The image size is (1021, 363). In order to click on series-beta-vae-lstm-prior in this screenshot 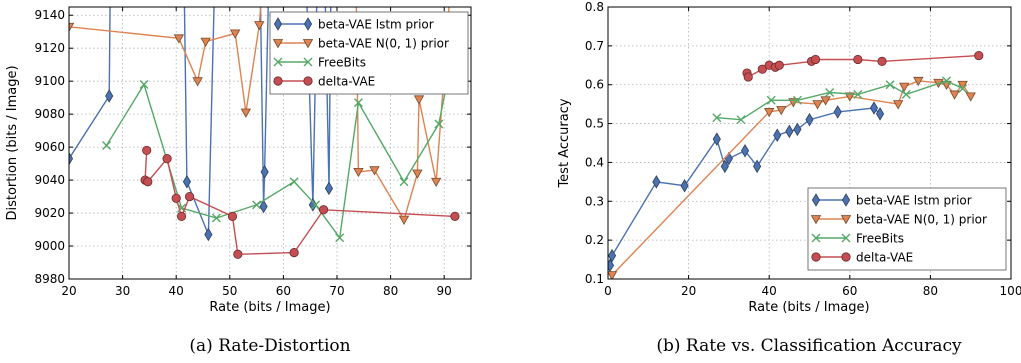, I will do `click(746, 187)`.